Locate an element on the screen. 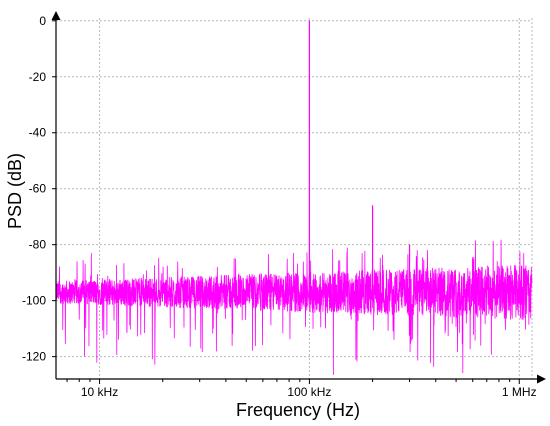 This screenshot has width=550, height=426. x-tick-label: 1 MHz is located at coordinates (519, 392).